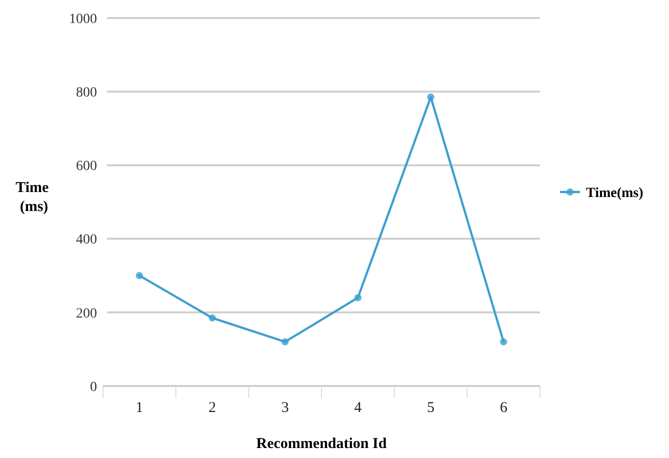 The width and height of the screenshot is (669, 458). I want to click on x-tick-label: 3, so click(285, 408).